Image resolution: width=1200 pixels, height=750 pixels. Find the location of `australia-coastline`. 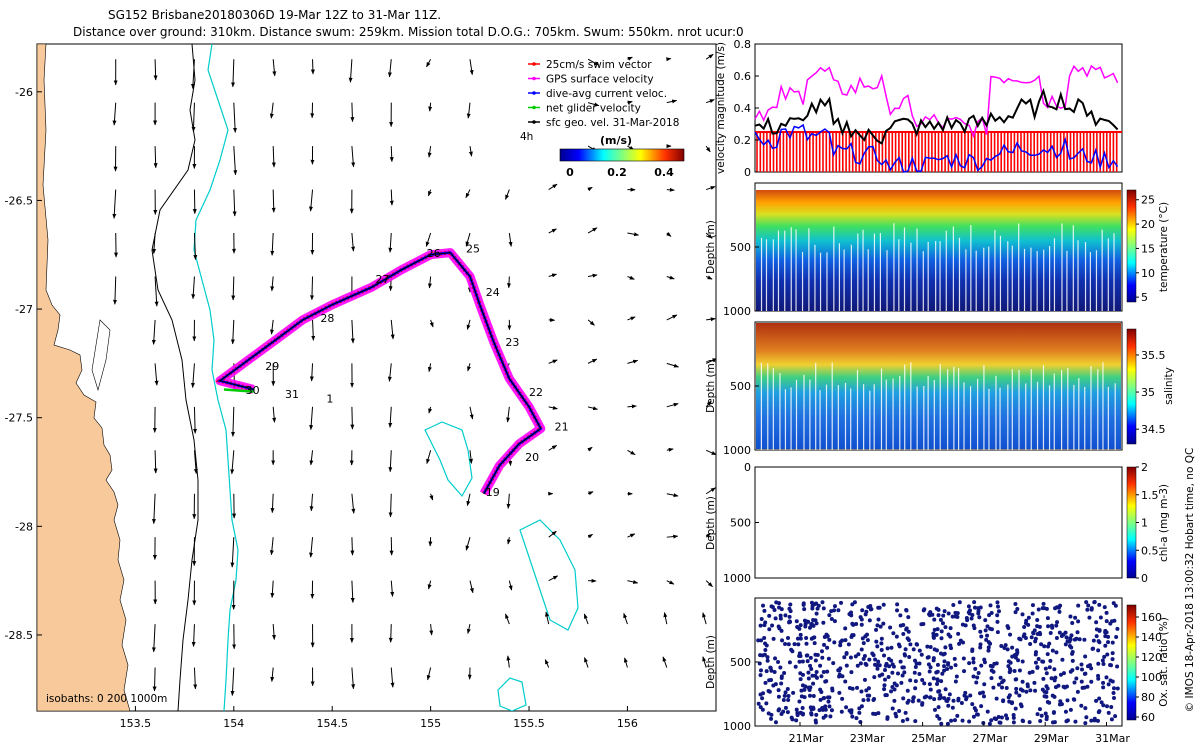

australia-coastline is located at coordinates (84, 377).